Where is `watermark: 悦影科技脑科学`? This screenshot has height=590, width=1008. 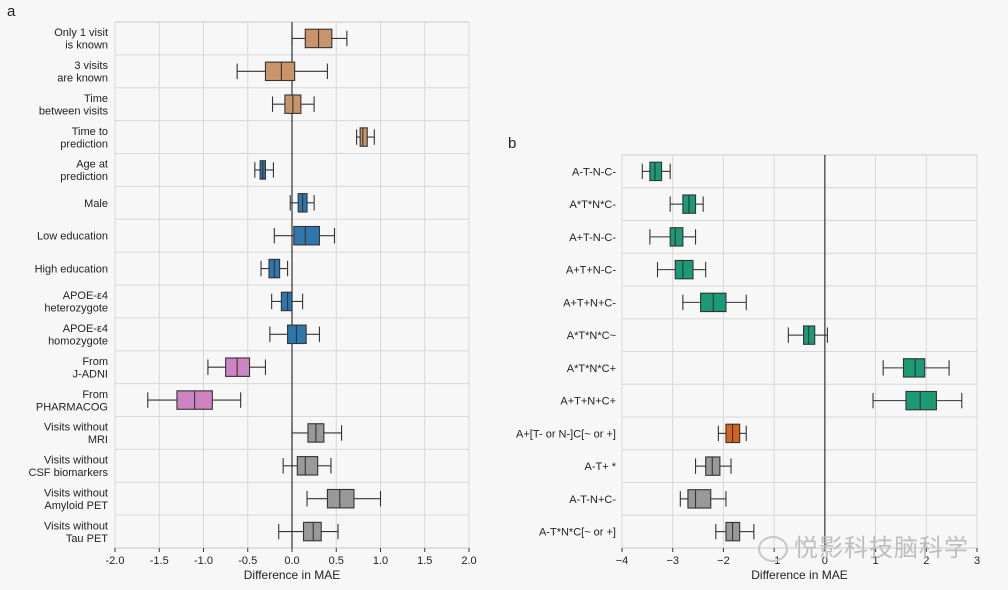 watermark: 悦影科技脑科学 is located at coordinates (863, 545).